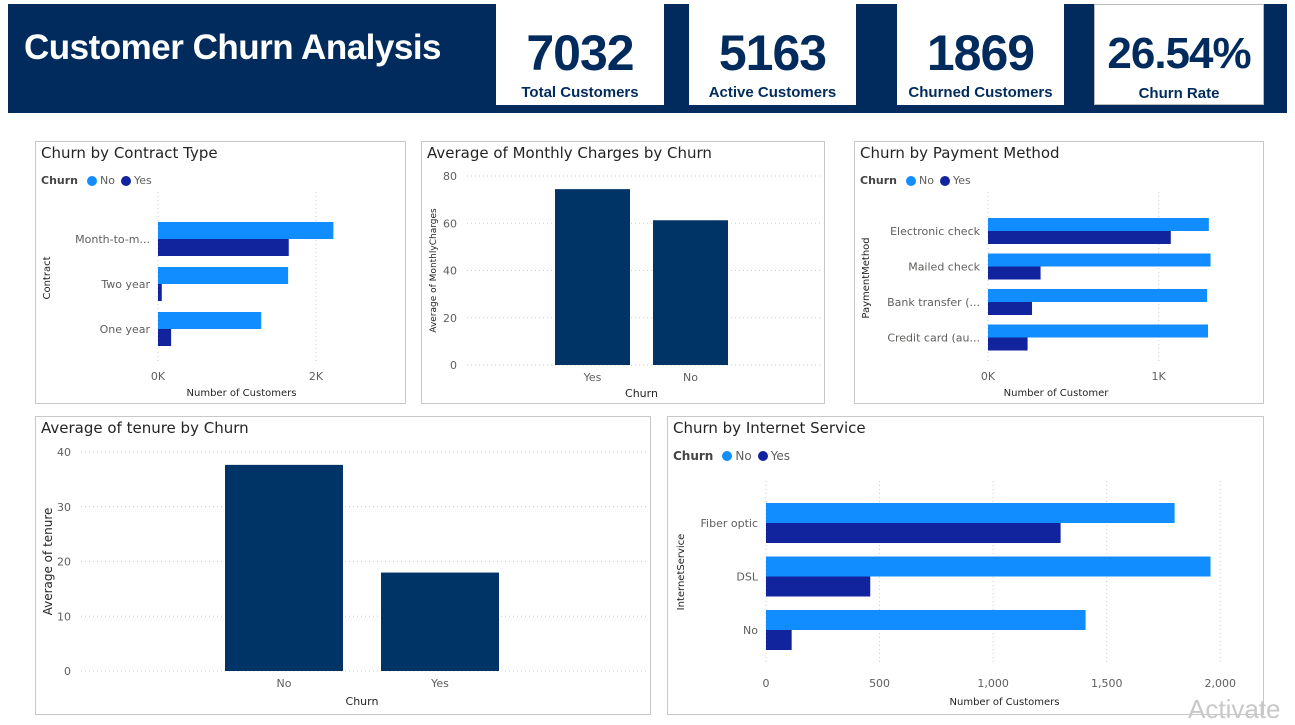 The image size is (1295, 725). I want to click on kpi-churn-rate: 26.54% Churn Rate, so click(1179, 54).